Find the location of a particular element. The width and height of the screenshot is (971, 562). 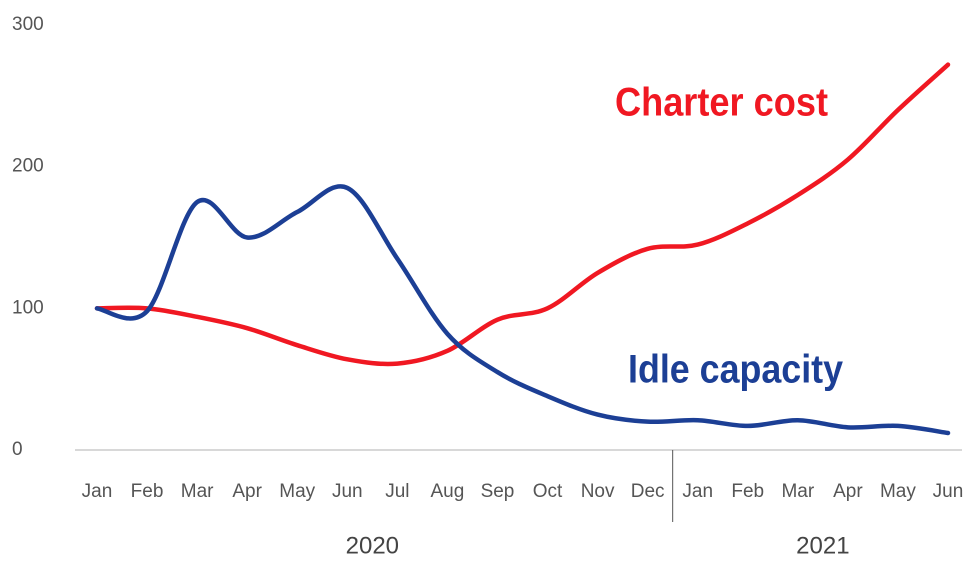

y-tick-label: 300 is located at coordinates (28, 24).